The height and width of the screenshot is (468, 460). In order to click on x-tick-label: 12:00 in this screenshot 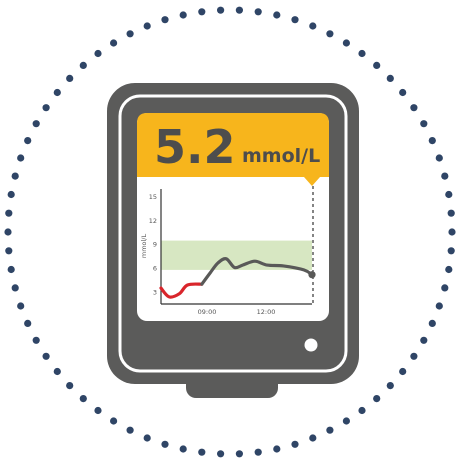, I will do `click(266, 312)`.